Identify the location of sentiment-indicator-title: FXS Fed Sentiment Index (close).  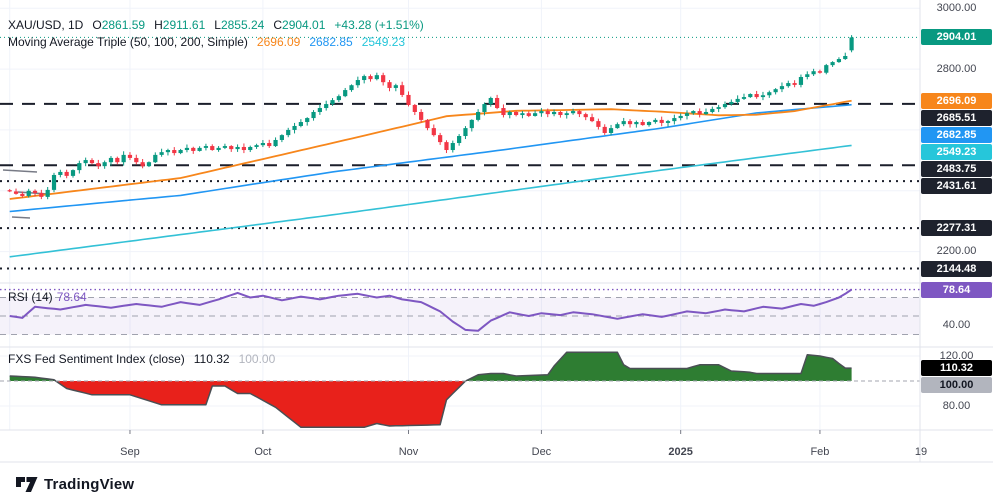
(96, 359).